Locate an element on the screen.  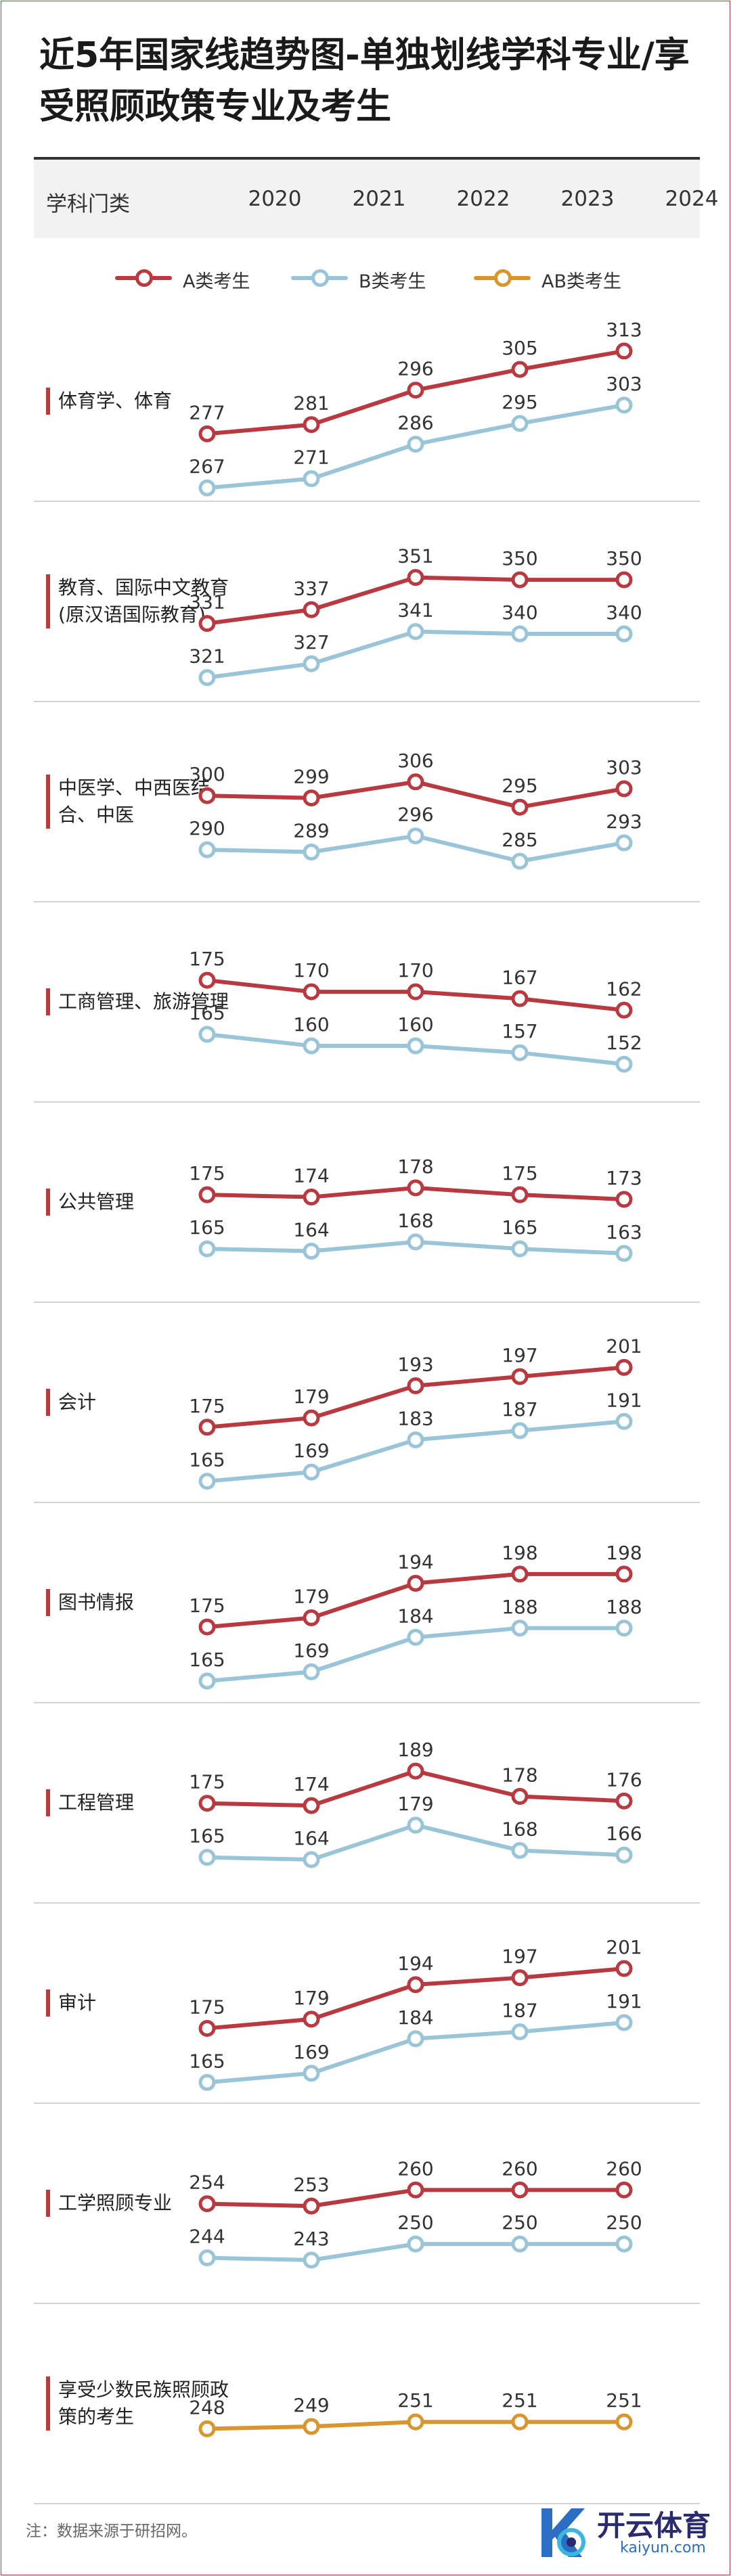
data-label: 183 is located at coordinates (415, 1418).